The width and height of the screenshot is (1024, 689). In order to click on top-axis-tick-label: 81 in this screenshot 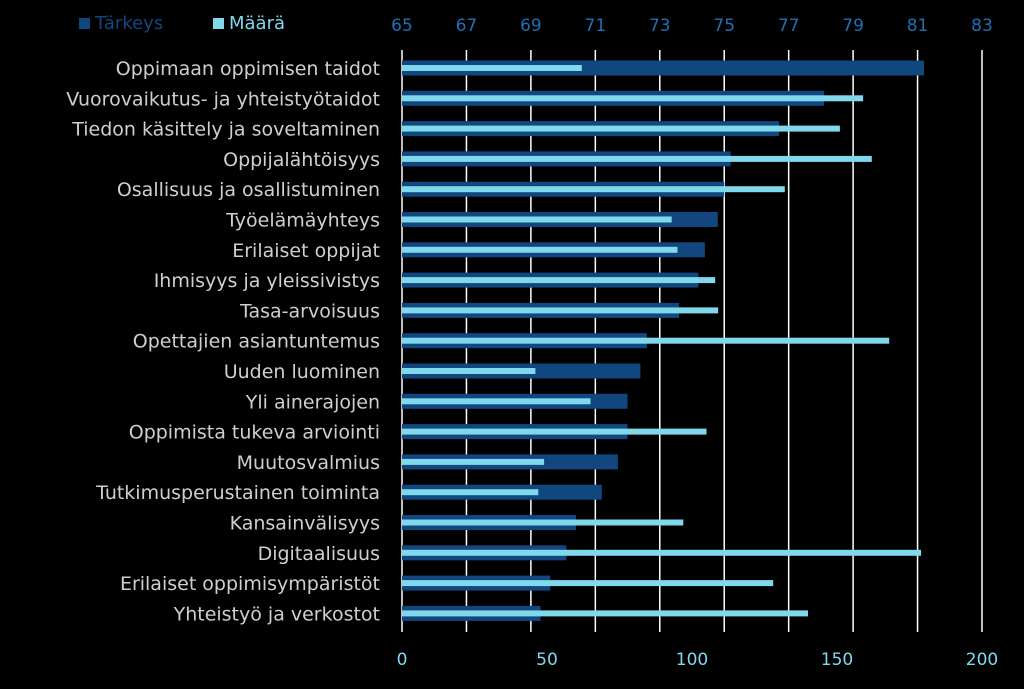, I will do `click(918, 26)`.